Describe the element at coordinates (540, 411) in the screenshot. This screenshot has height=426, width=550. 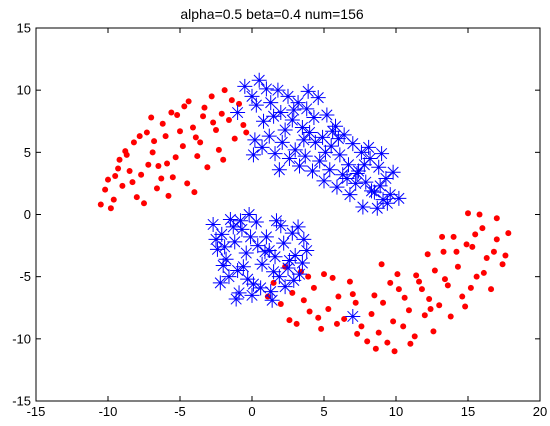
I see `x-tick-label: 20` at that location.